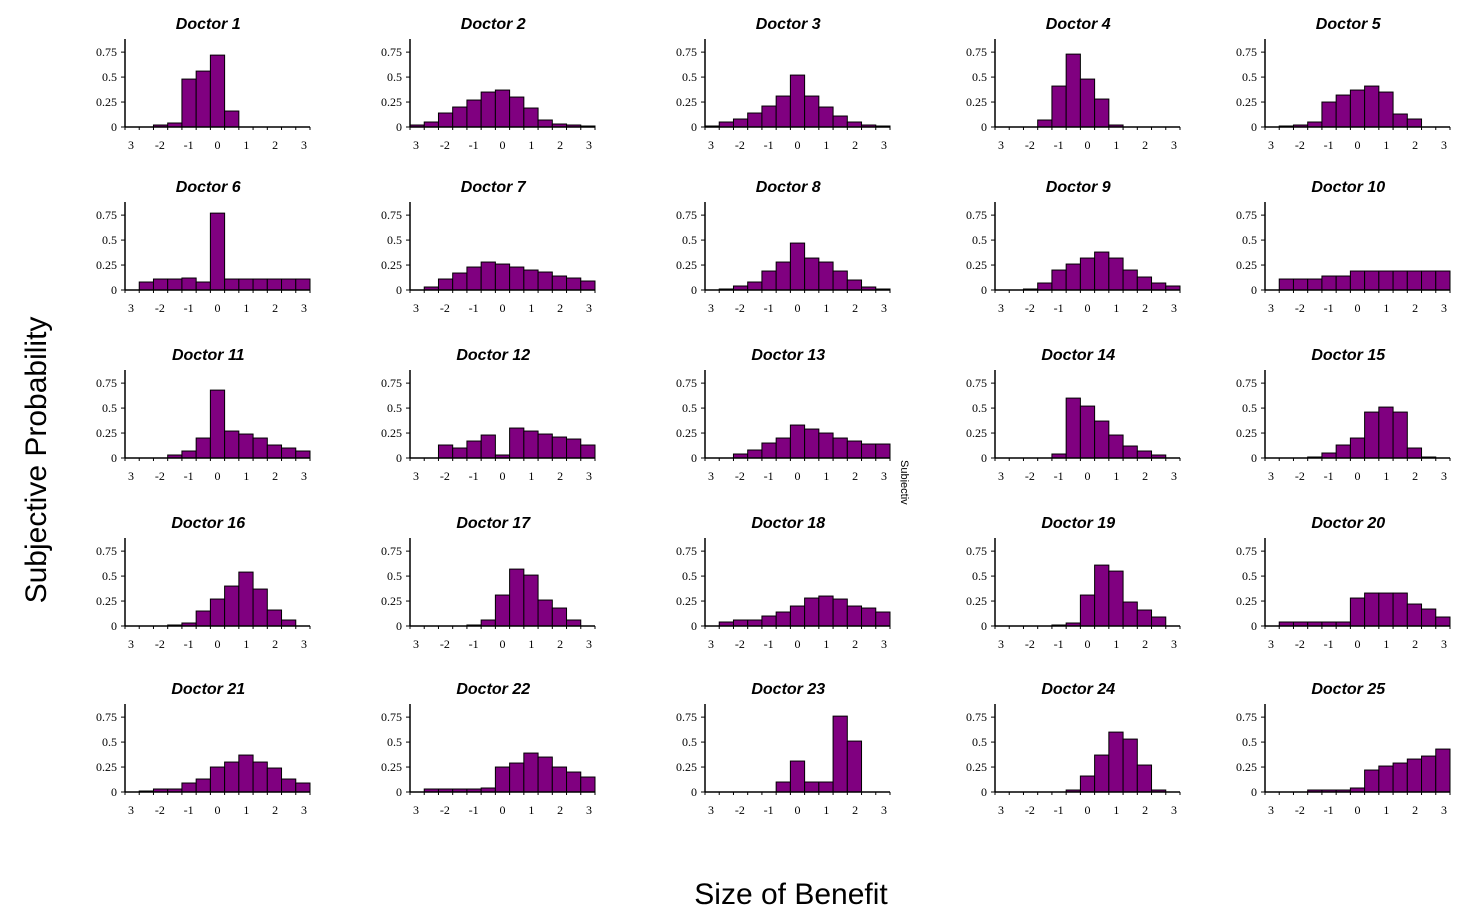 This screenshot has height=913, width=1464. I want to click on chart-title: Doctor 5, so click(1349, 24).